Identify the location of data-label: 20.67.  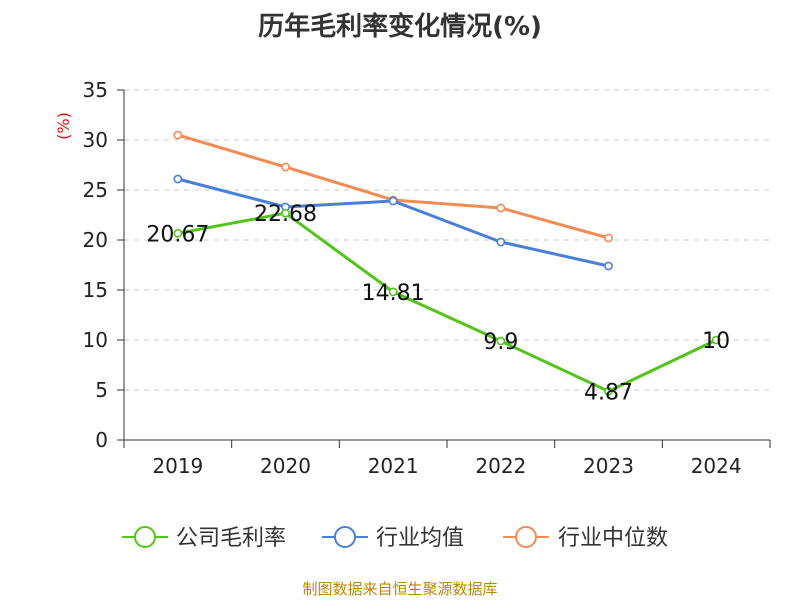
(177, 234).